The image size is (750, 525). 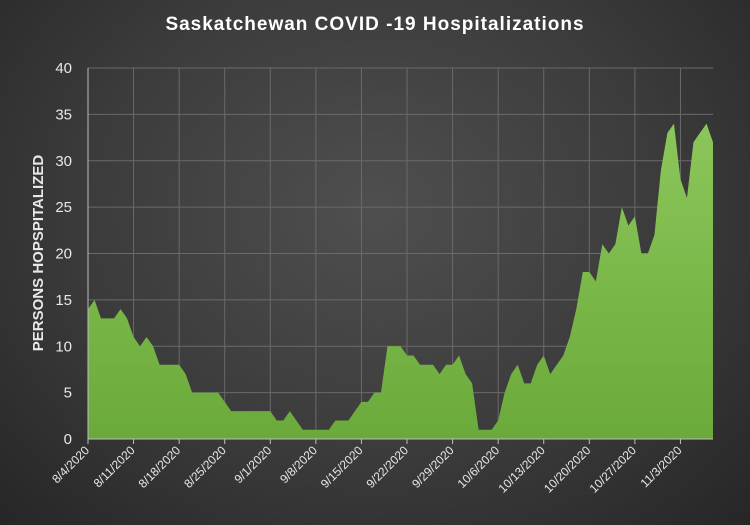 I want to click on y-tick-label-35: 35, so click(x=63, y=114).